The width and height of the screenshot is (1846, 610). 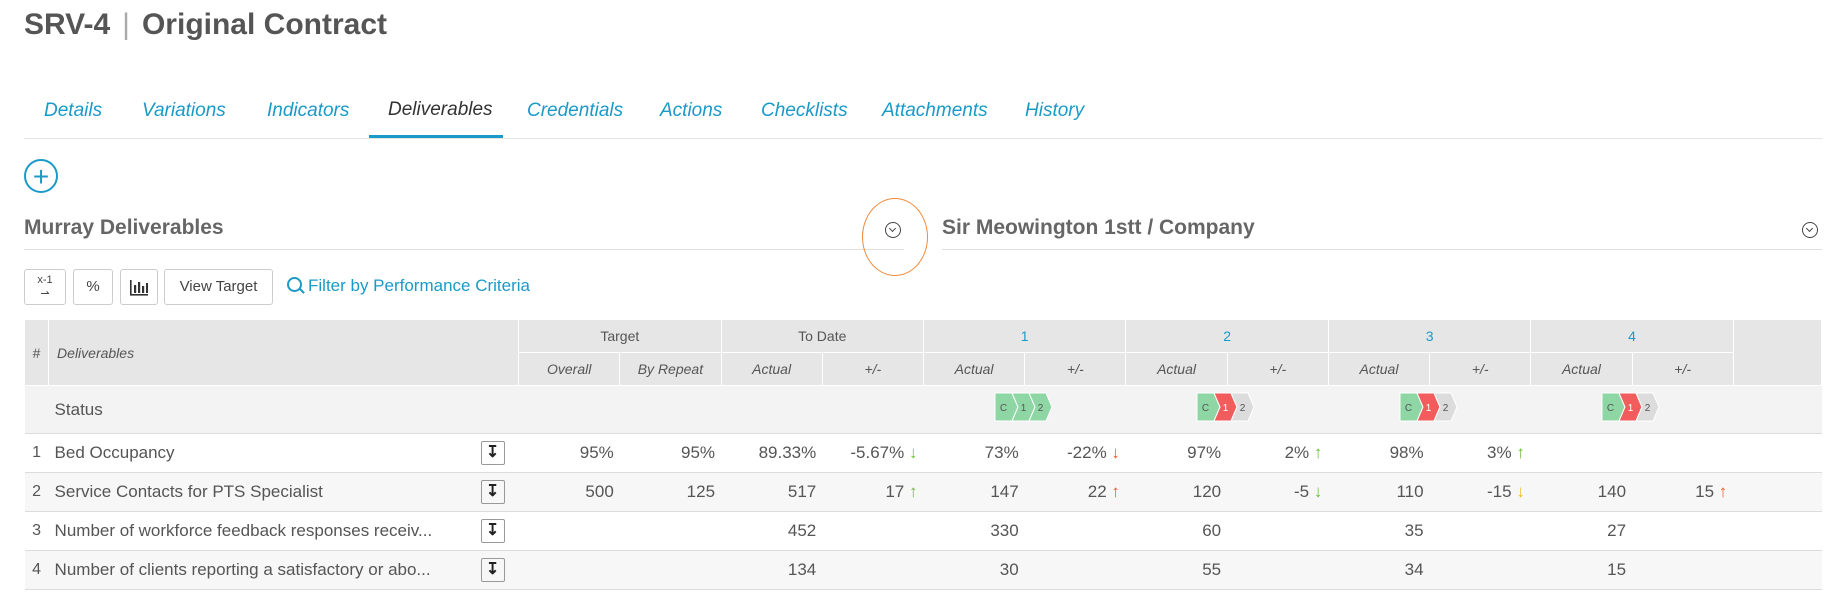 I want to click on col-group-period-4: 4, so click(x=1632, y=336).